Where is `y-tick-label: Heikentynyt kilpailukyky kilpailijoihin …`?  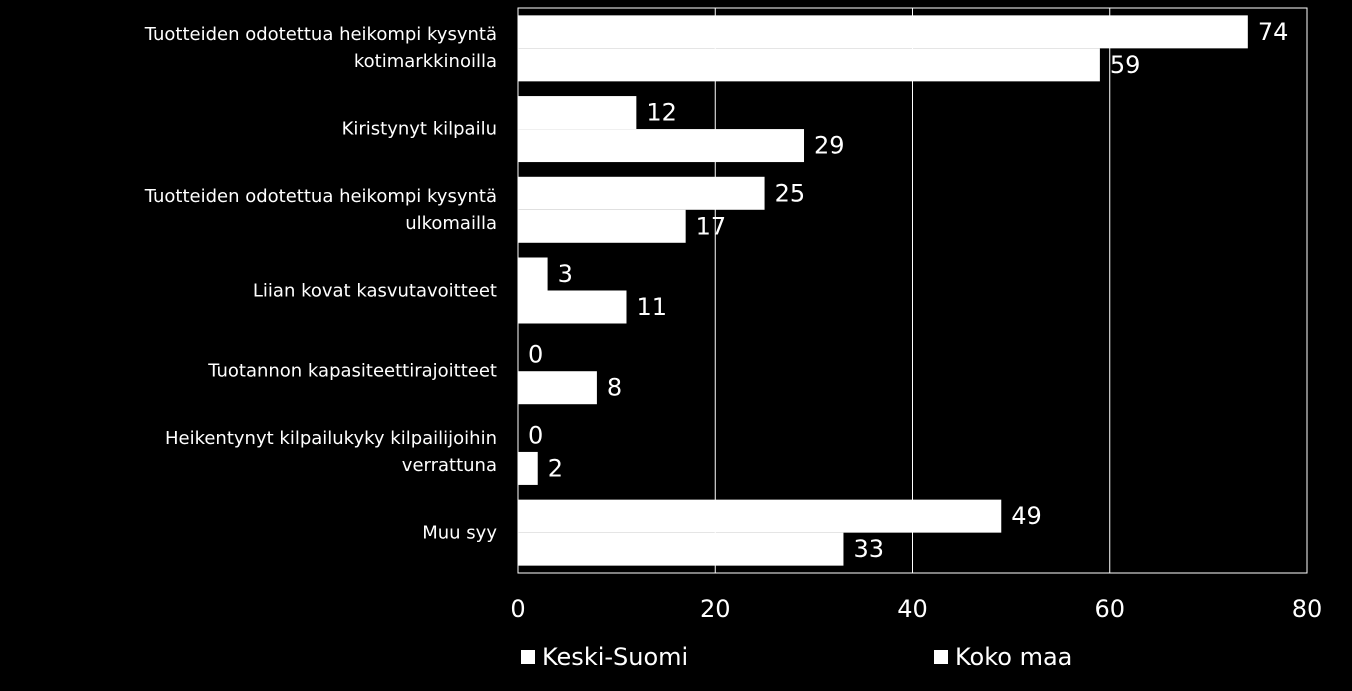 y-tick-label: Heikentynyt kilpailukyky kilpailijoihin … is located at coordinates (330, 451).